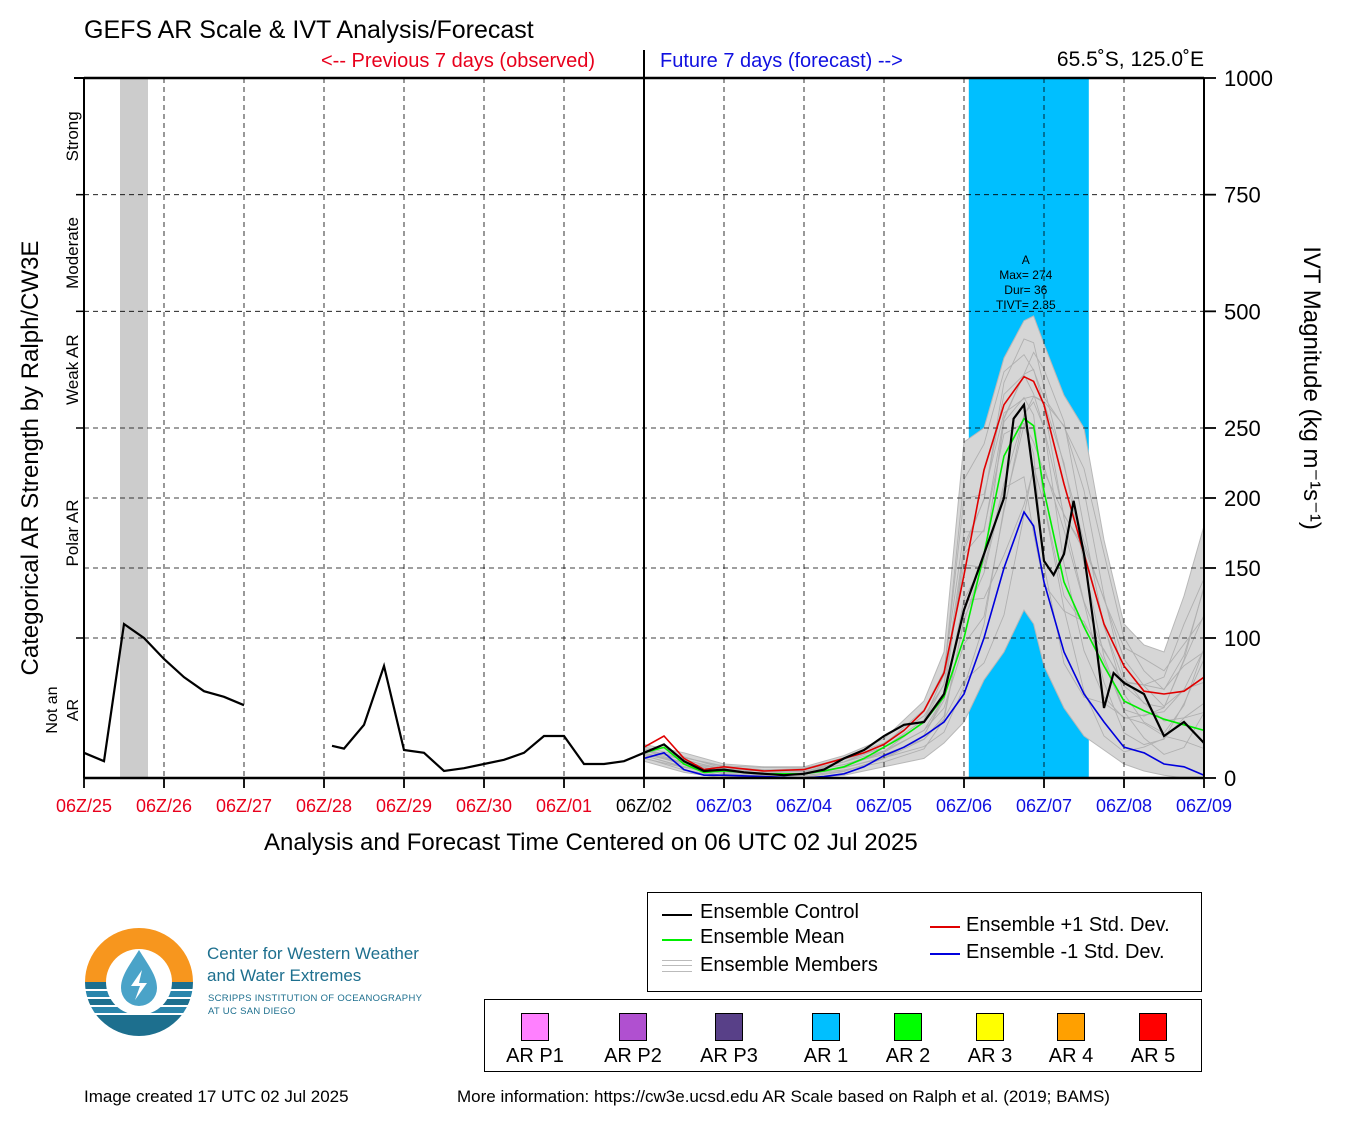  I want to click on legend-plus-std-label: Ensemble +1 Std. Dev., so click(1068, 925).